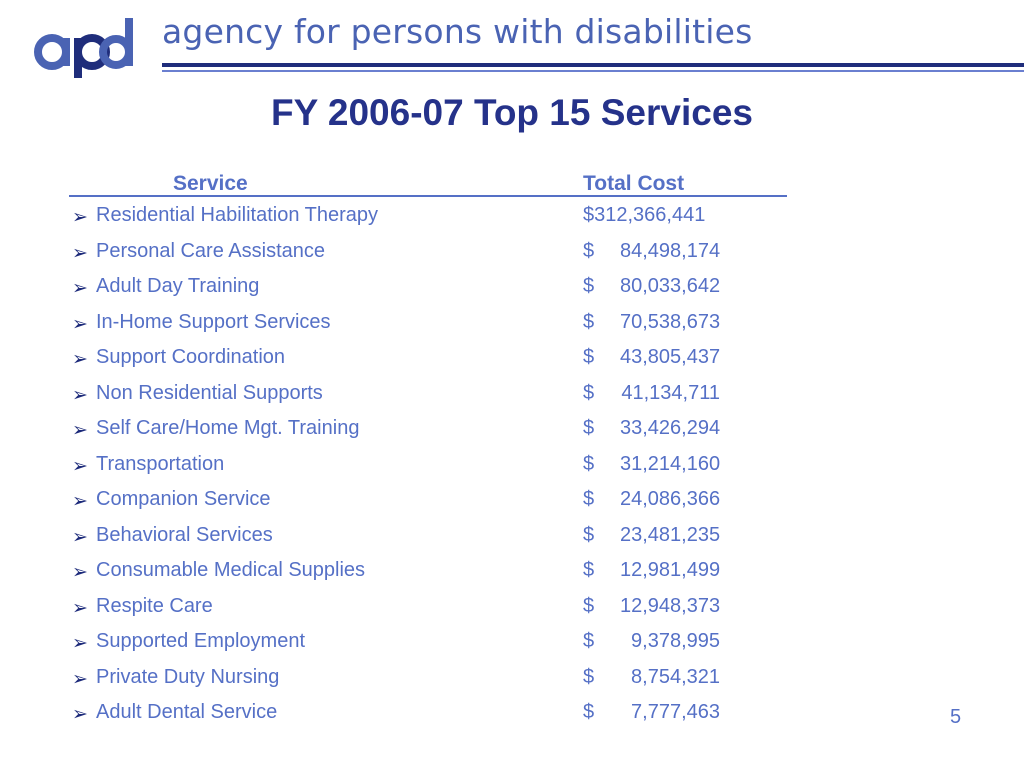  I want to click on service-name: Support Coordination, so click(191, 357).